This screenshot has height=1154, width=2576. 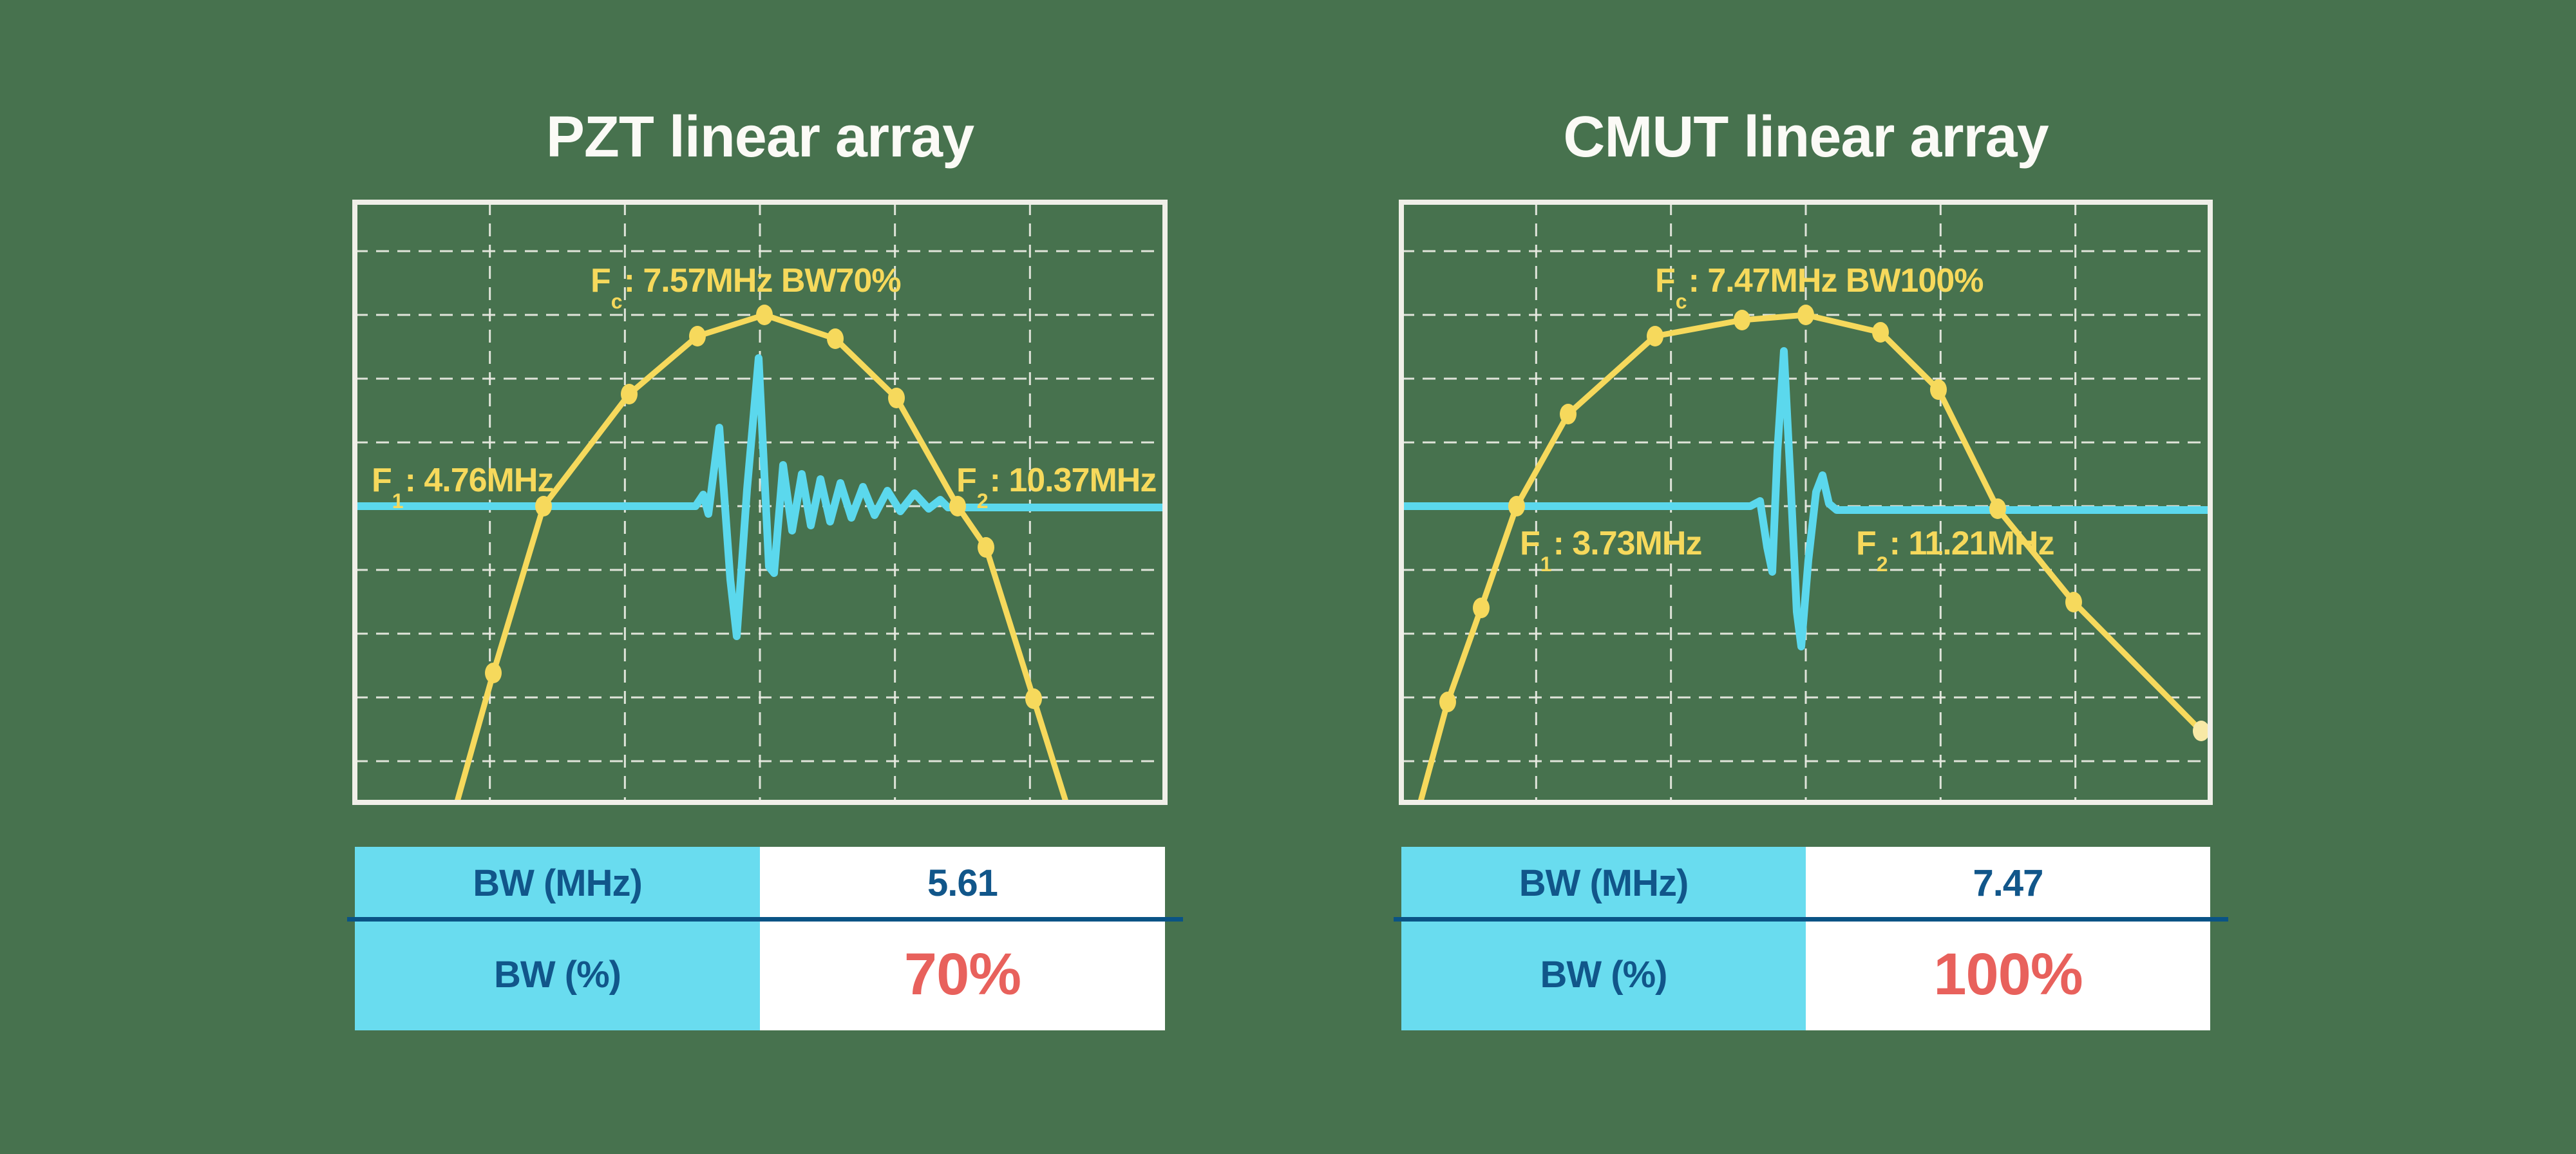 What do you see at coordinates (1972, 543) in the screenshot?
I see `f2-value-text: : 11.21MHz` at bounding box center [1972, 543].